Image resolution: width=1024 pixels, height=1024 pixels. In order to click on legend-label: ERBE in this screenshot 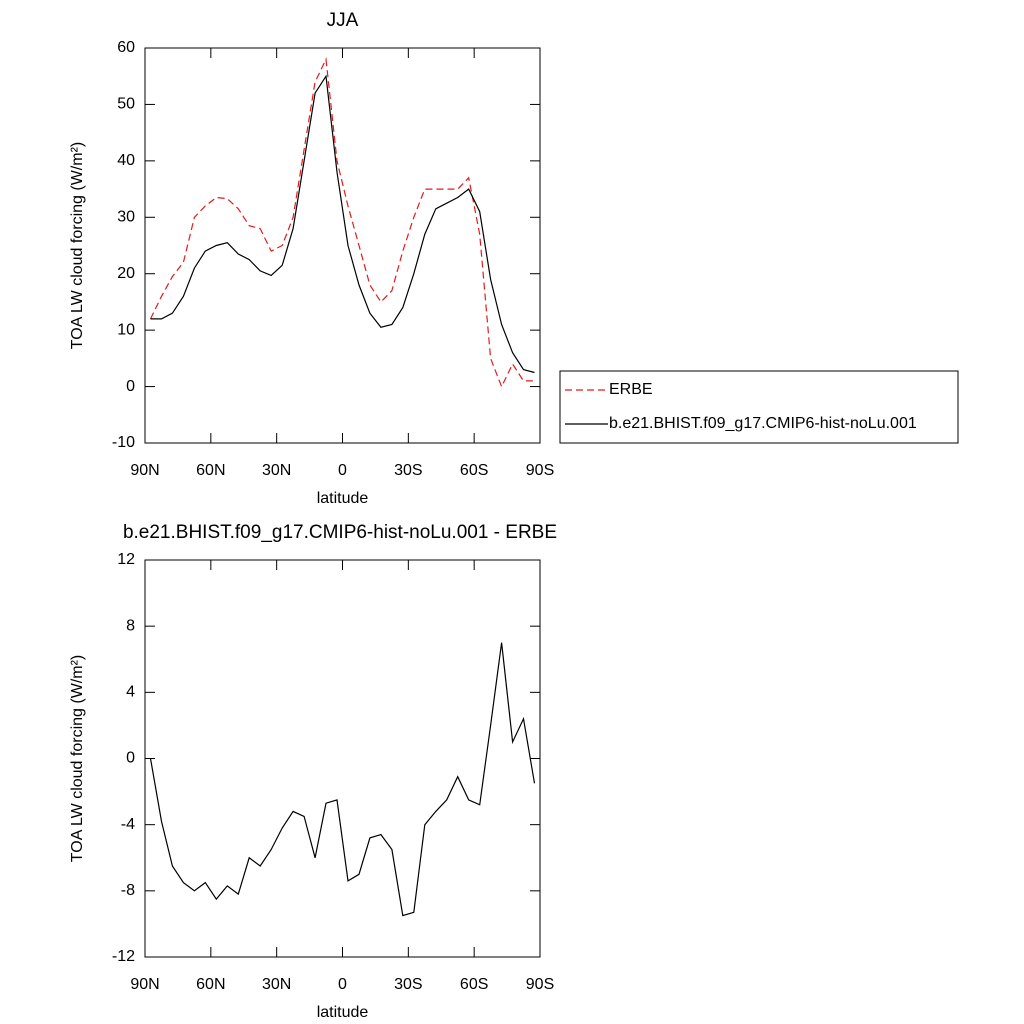, I will do `click(631, 389)`.